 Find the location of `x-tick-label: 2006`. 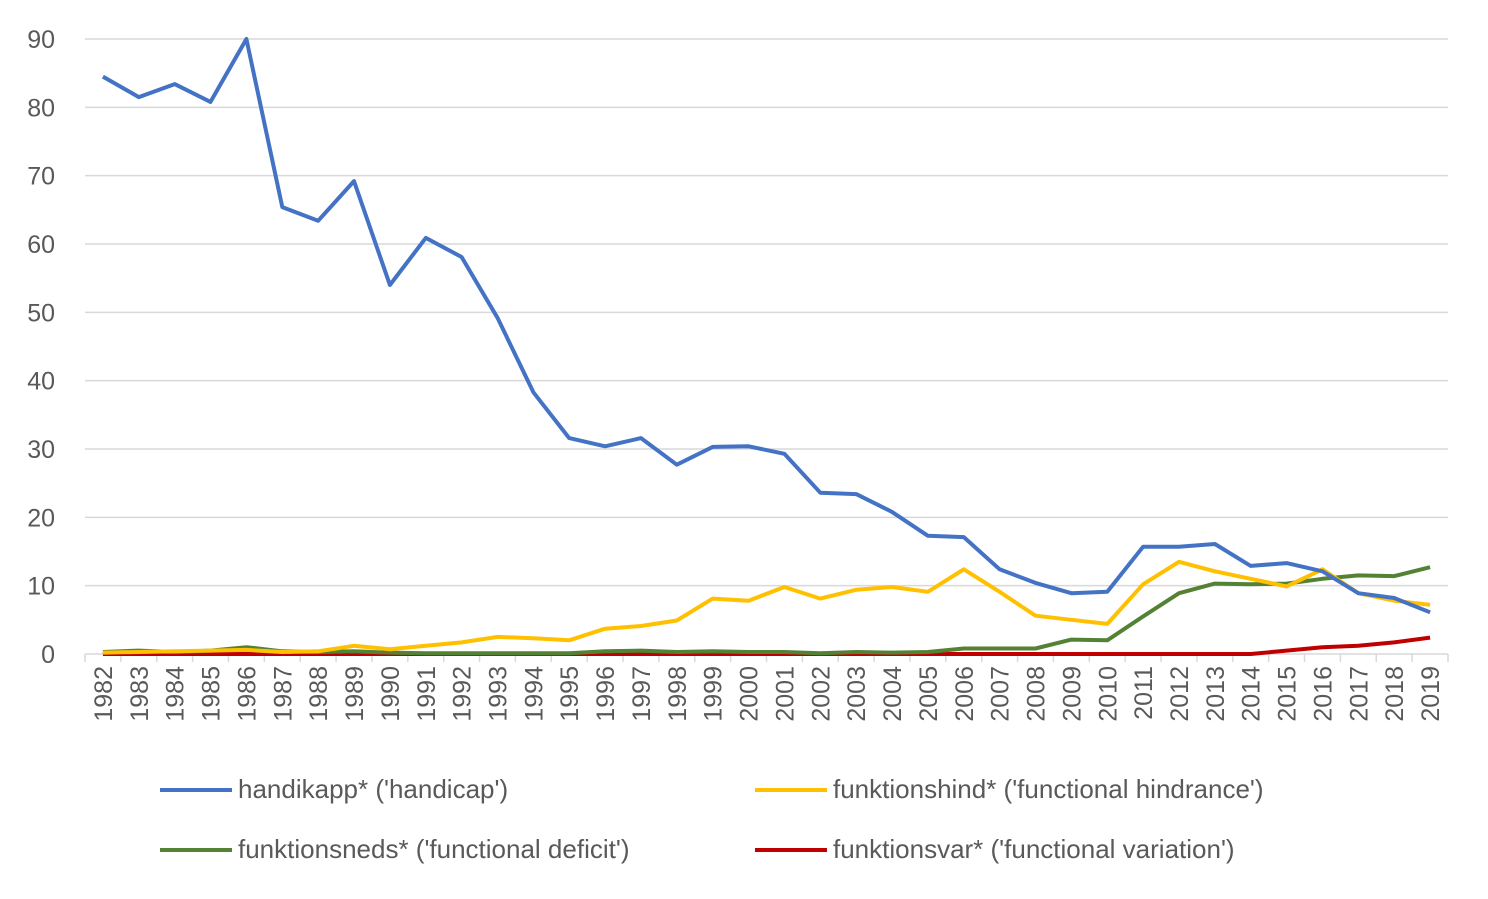

x-tick-label: 2006 is located at coordinates (965, 694).